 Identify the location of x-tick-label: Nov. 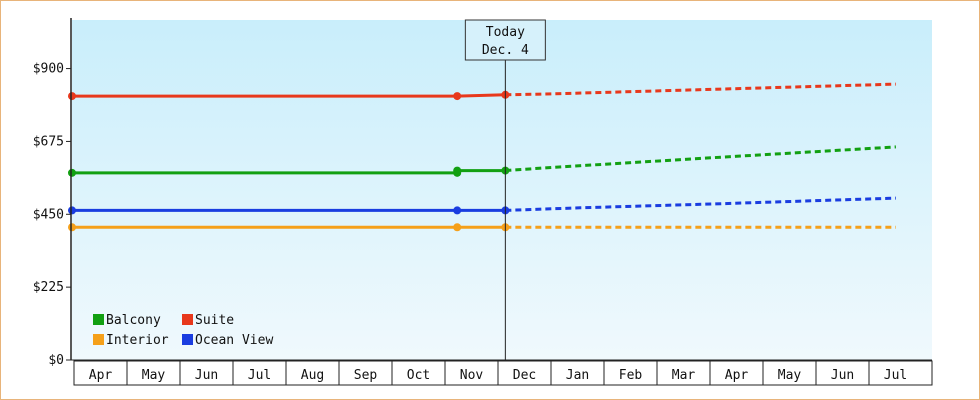
(472, 375).